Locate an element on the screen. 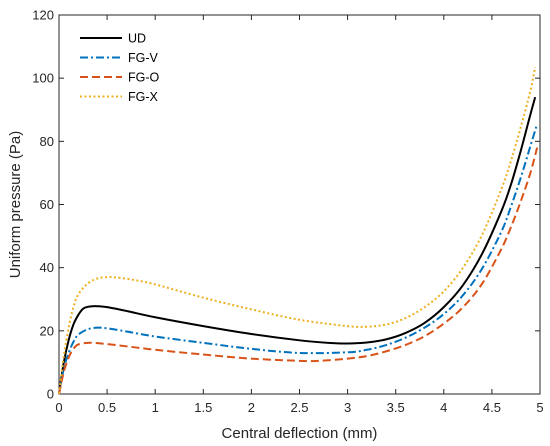  y-tick-label: 40 is located at coordinates (47, 267).